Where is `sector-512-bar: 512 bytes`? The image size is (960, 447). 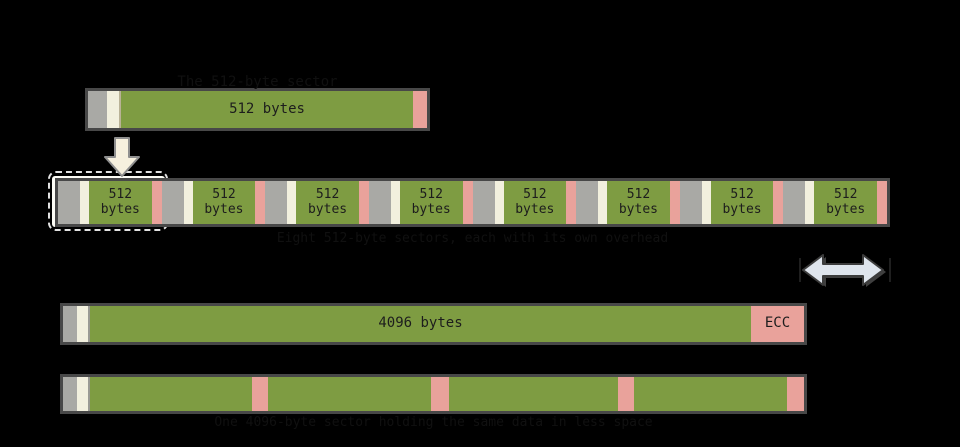
sector-512-bar: 512 bytes is located at coordinates (257, 109).